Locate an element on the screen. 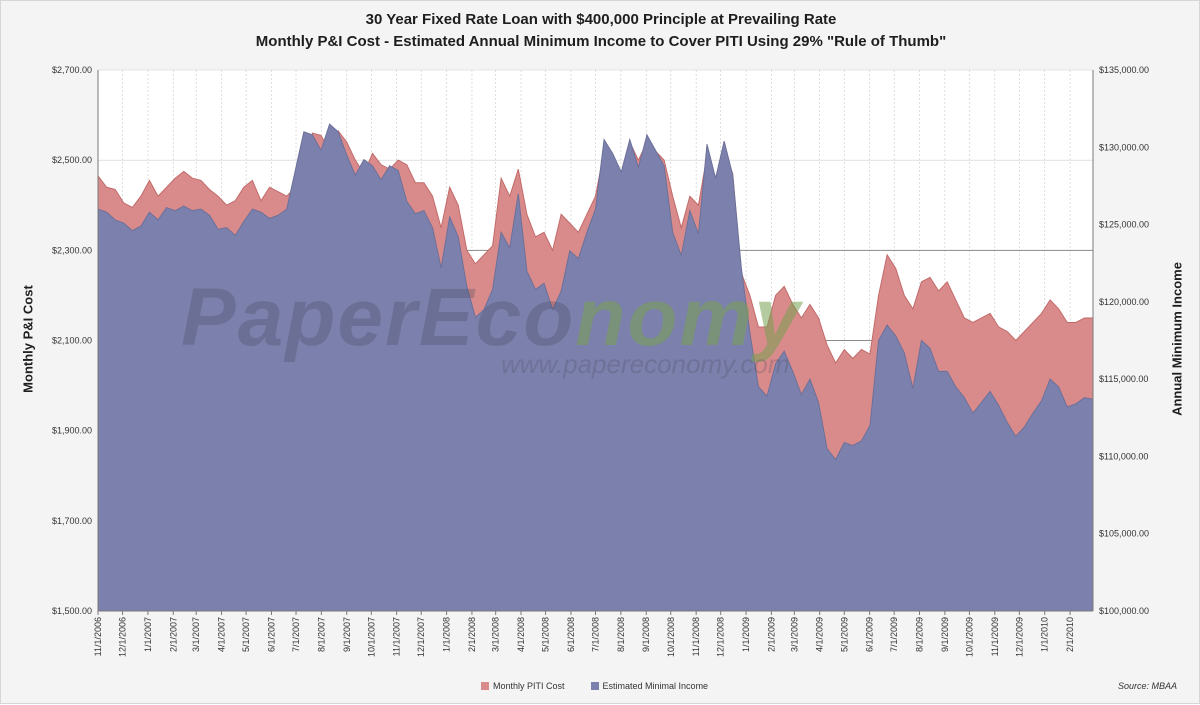 Image resolution: width=1200 pixels, height=705 pixels. y-tick-label-right: $130,000.00 is located at coordinates (1124, 147).